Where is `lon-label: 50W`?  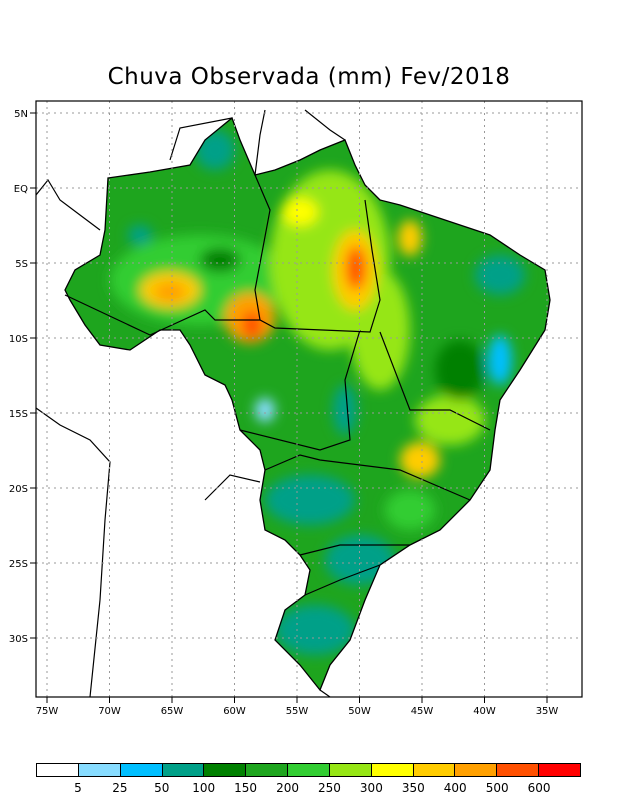
lon-label: 50W is located at coordinates (359, 711).